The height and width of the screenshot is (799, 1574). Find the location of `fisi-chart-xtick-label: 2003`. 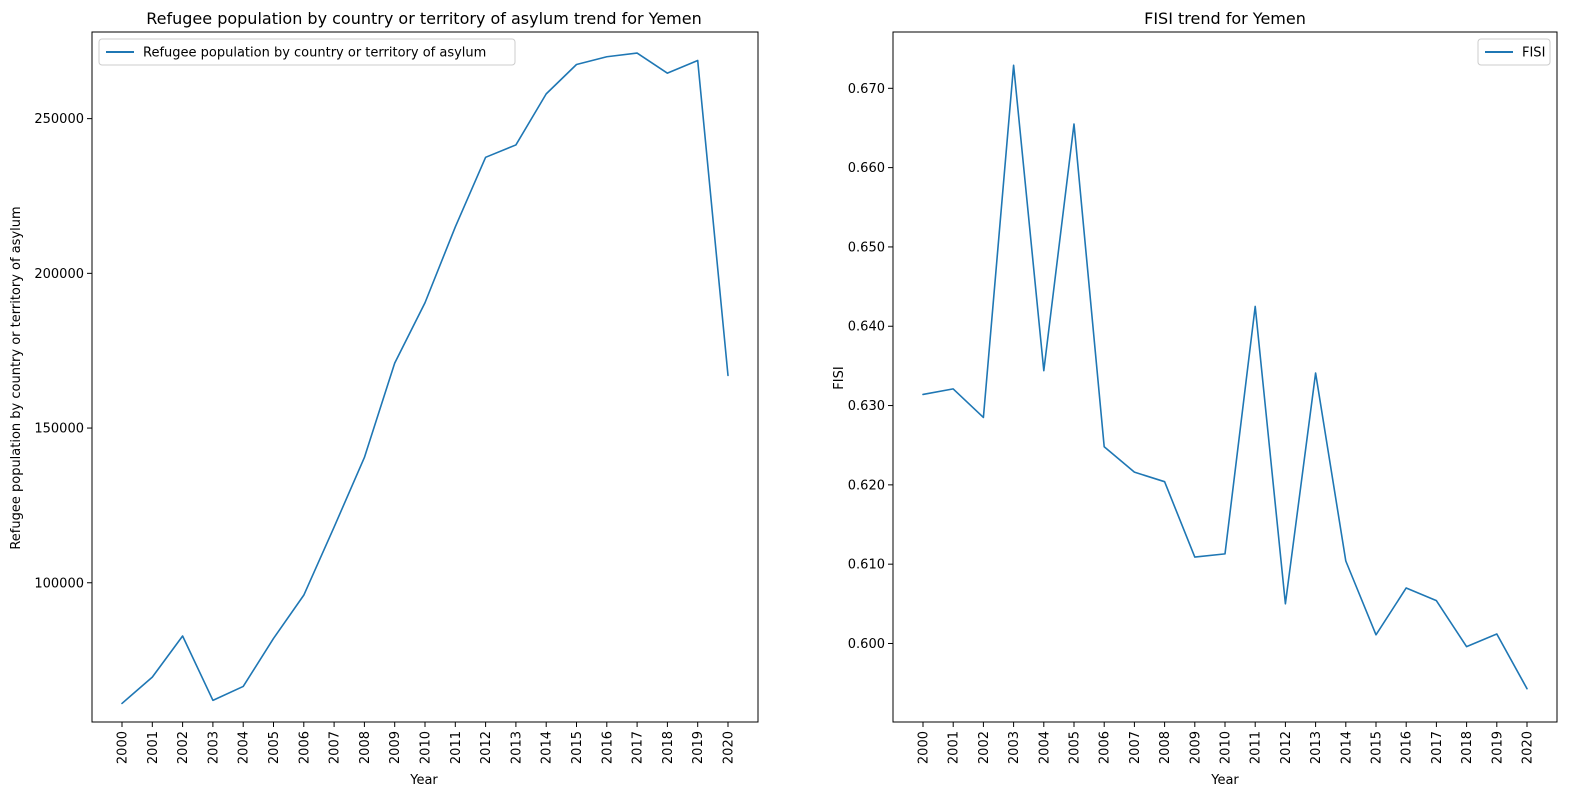

fisi-chart-xtick-label: 2003 is located at coordinates (1014, 747).